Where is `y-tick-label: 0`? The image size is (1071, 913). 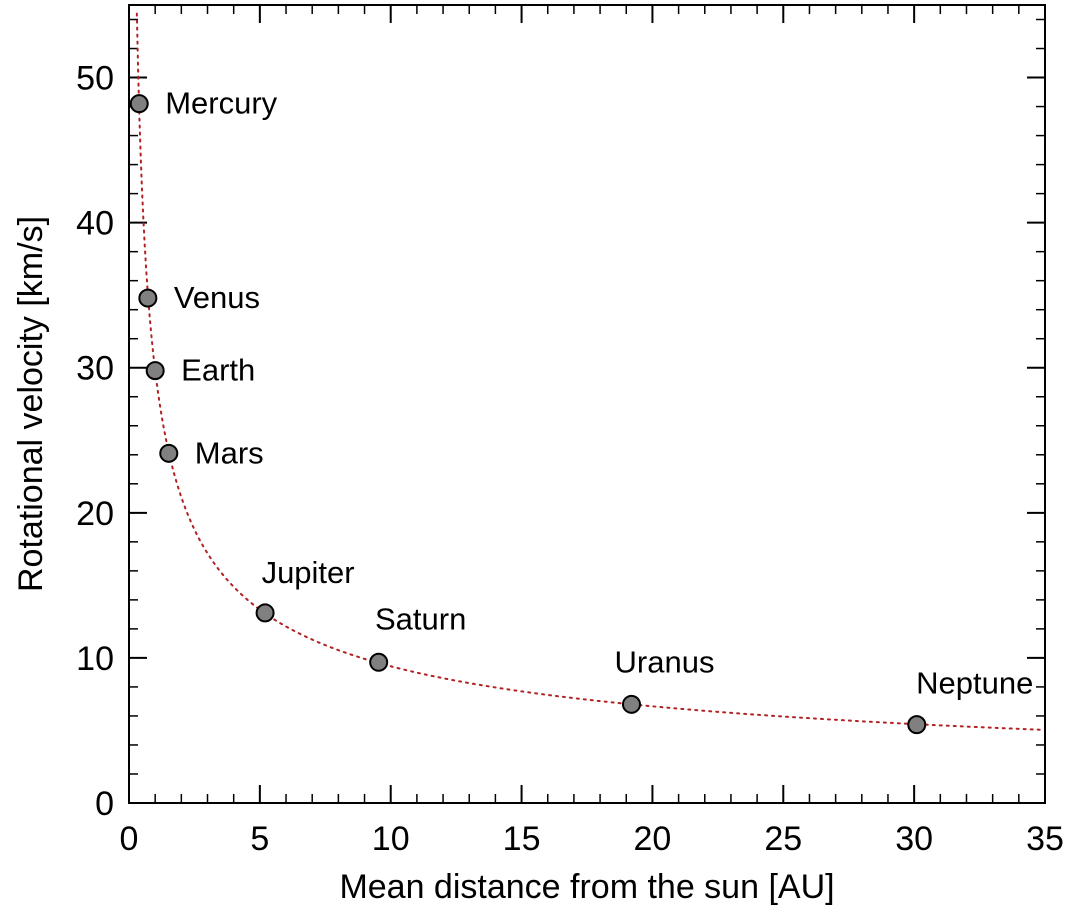
y-tick-label: 0 is located at coordinates (104, 804).